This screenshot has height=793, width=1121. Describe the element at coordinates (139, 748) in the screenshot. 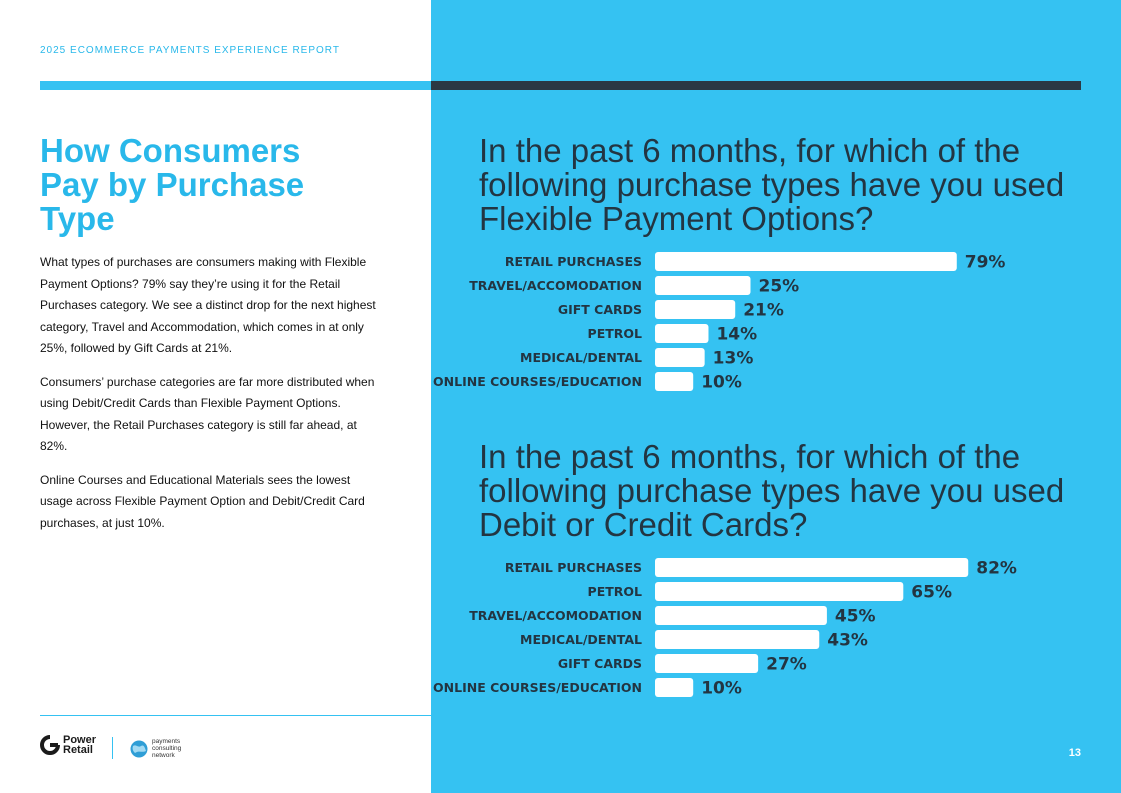

I see `globe-icon` at that location.